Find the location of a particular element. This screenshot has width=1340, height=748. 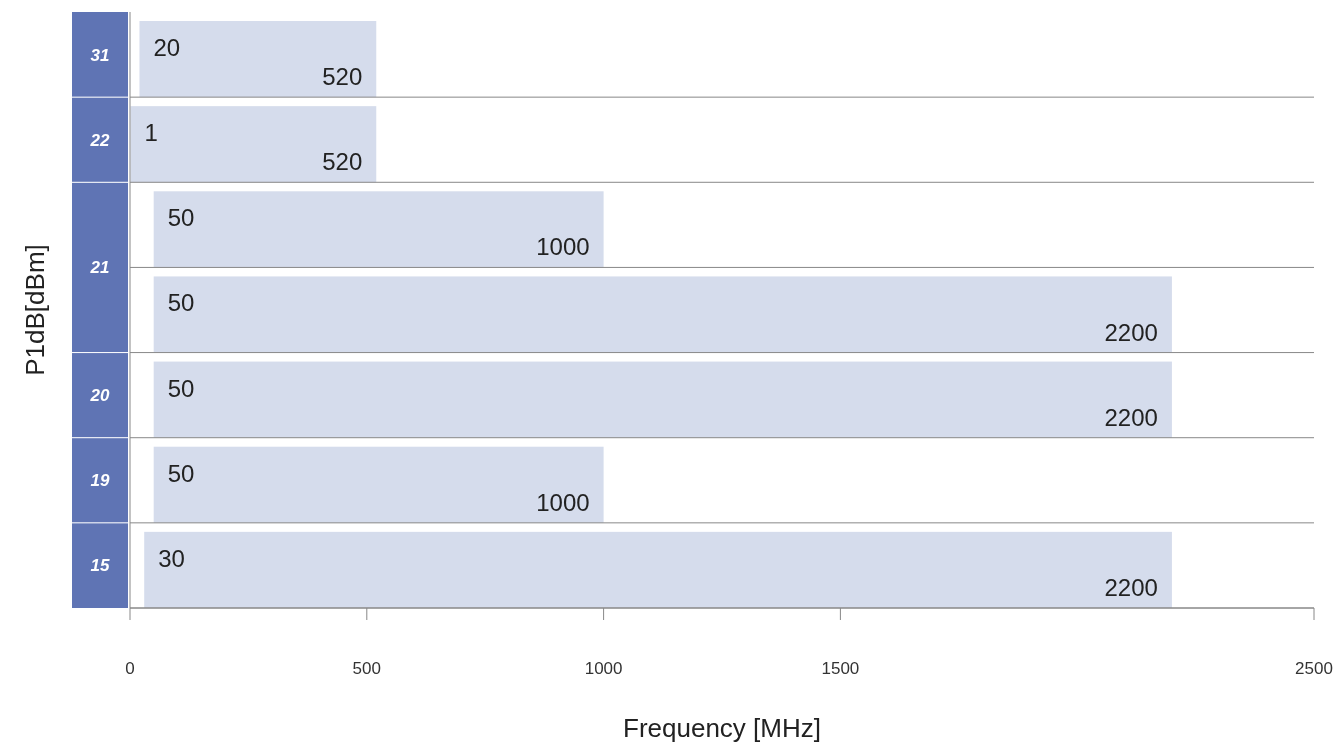

x-axis-title: Frequency [MHz] is located at coordinates (722, 728).